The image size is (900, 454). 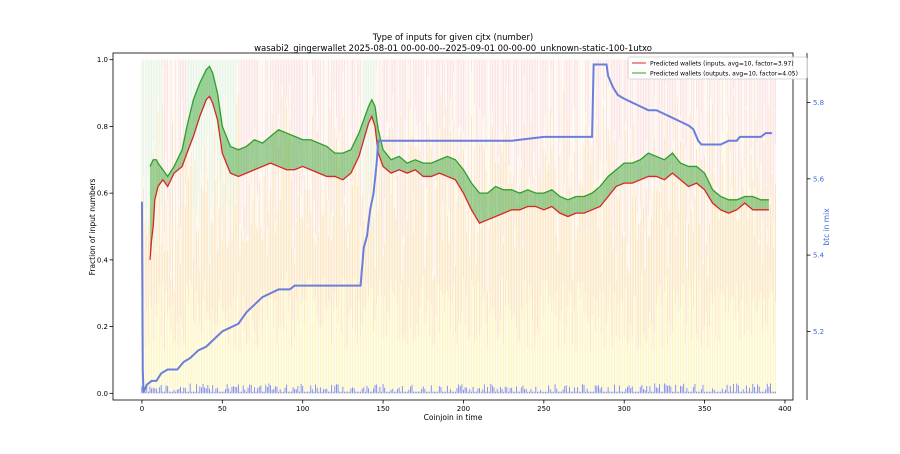 I want to click on y-axis-ticks: 0.0 0.2 0.4 0.6 0.8 1.0, so click(x=105, y=227).